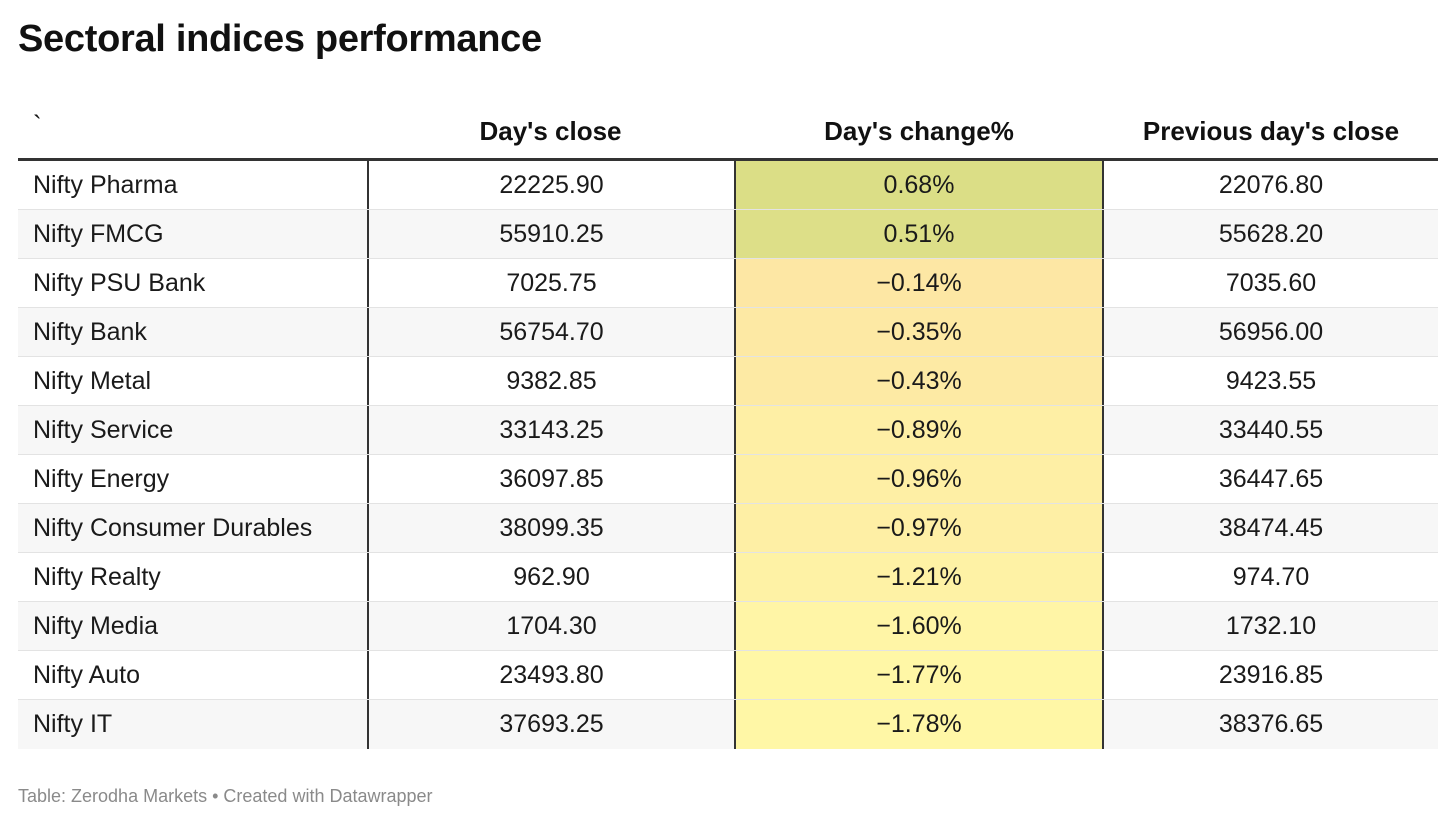 Image resolution: width=1456 pixels, height=828 pixels. I want to click on days-change-cell: 0.68%, so click(919, 185).